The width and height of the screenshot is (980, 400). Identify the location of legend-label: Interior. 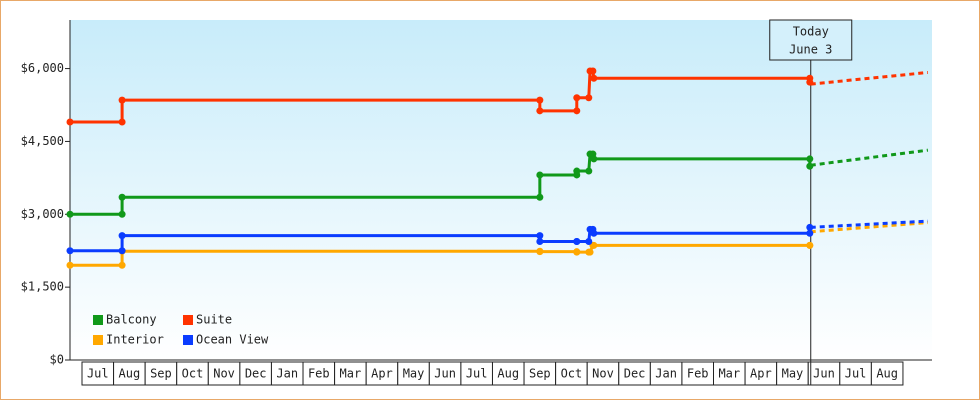
(135, 340).